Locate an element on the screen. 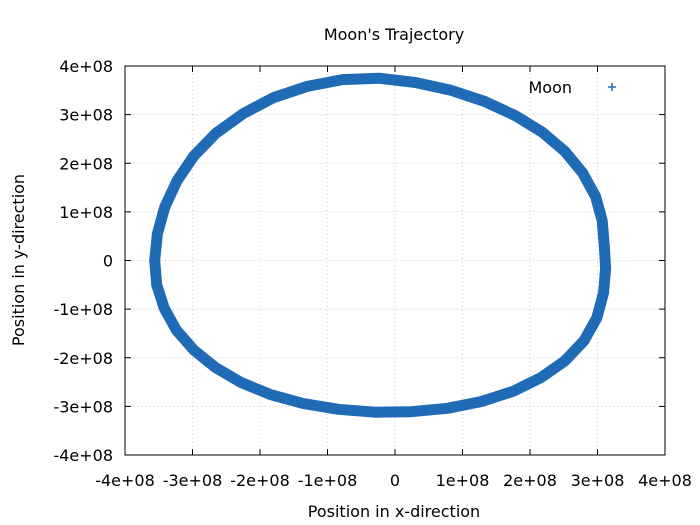 This screenshot has height=525, width=700. y-tick-label: -2e+08 is located at coordinates (83, 358).